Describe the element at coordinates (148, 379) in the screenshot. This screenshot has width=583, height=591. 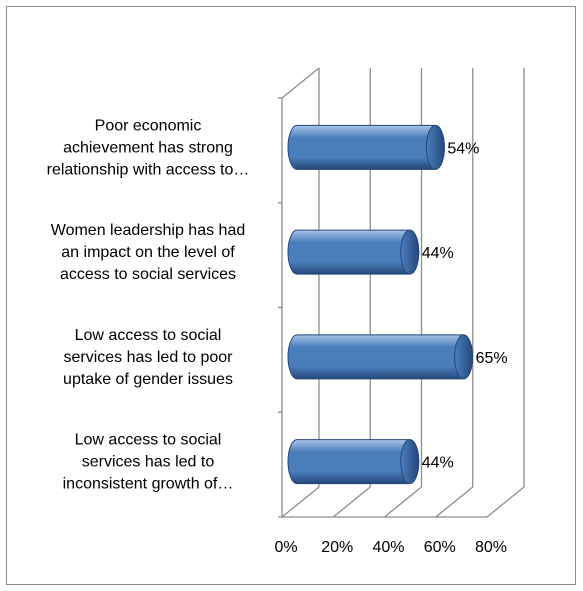
I see `category-label: uptake of gender issues` at that location.